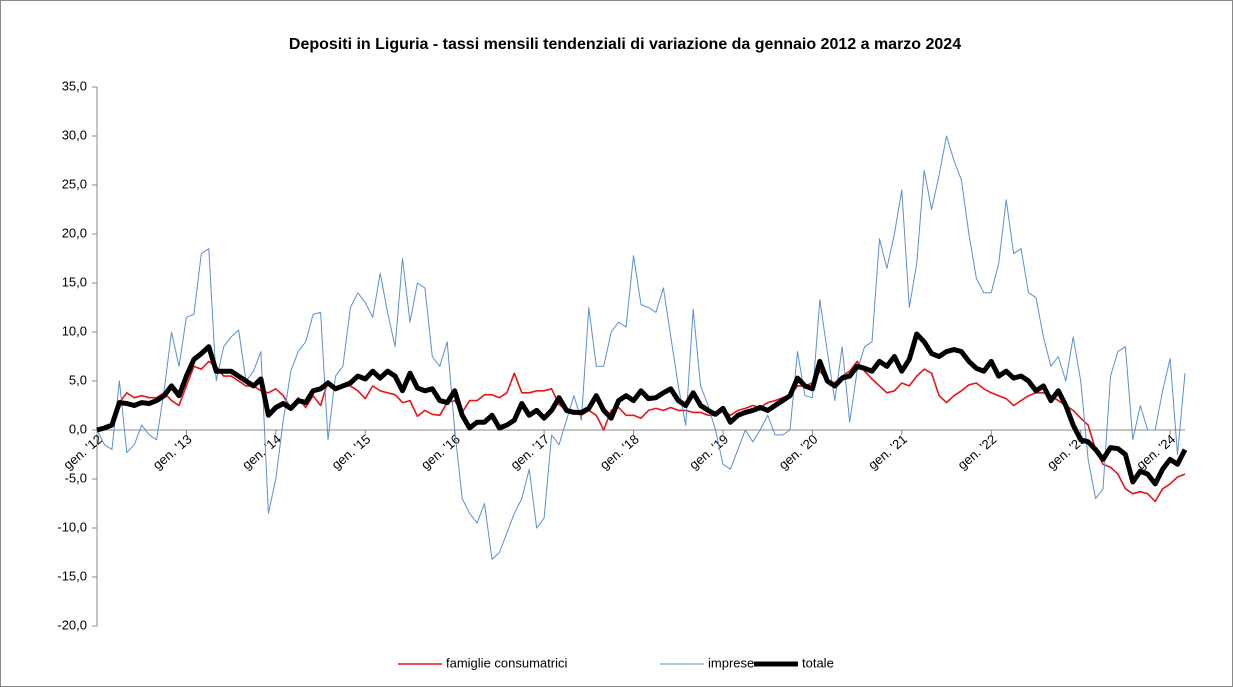 The height and width of the screenshot is (687, 1233). What do you see at coordinates (78, 428) in the screenshot?
I see `y-tick-label: 0,0` at bounding box center [78, 428].